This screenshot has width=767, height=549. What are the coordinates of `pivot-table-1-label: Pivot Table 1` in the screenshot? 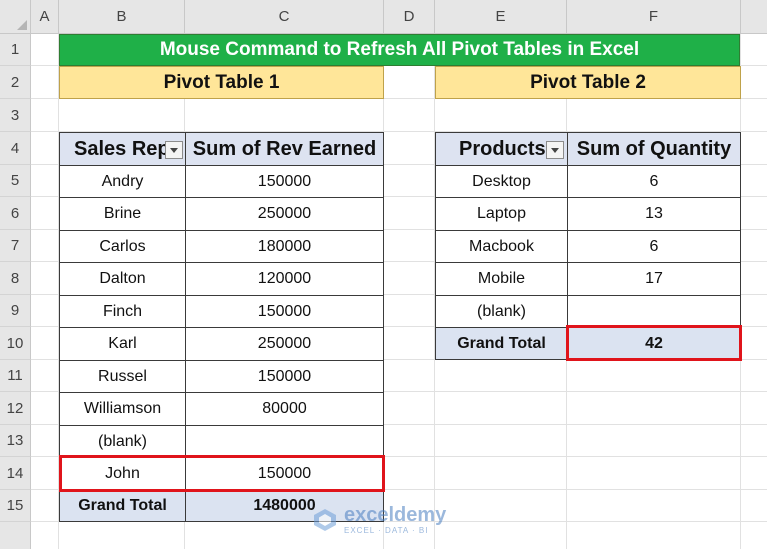 It's located at (221, 82).